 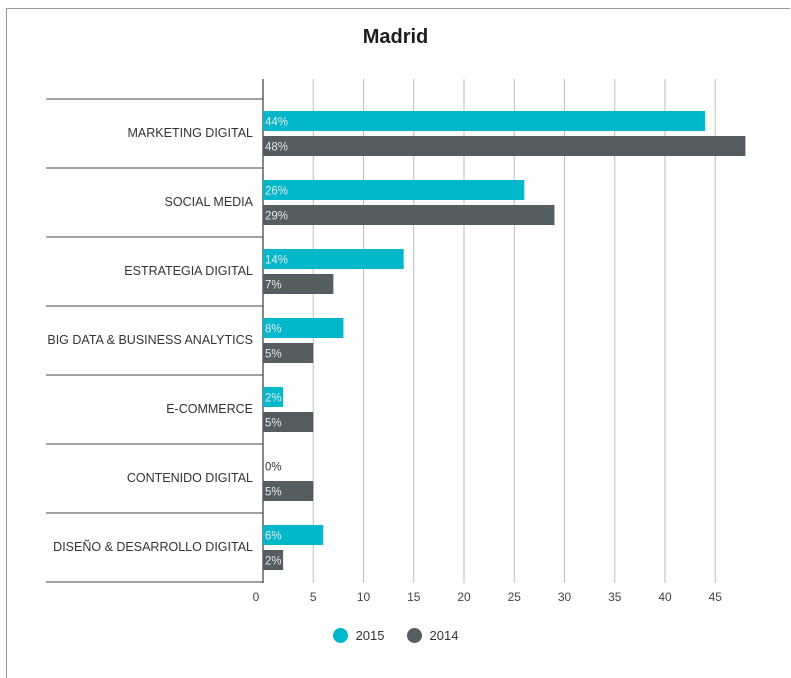 I want to click on x-tick-label: 35, so click(x=615, y=597).